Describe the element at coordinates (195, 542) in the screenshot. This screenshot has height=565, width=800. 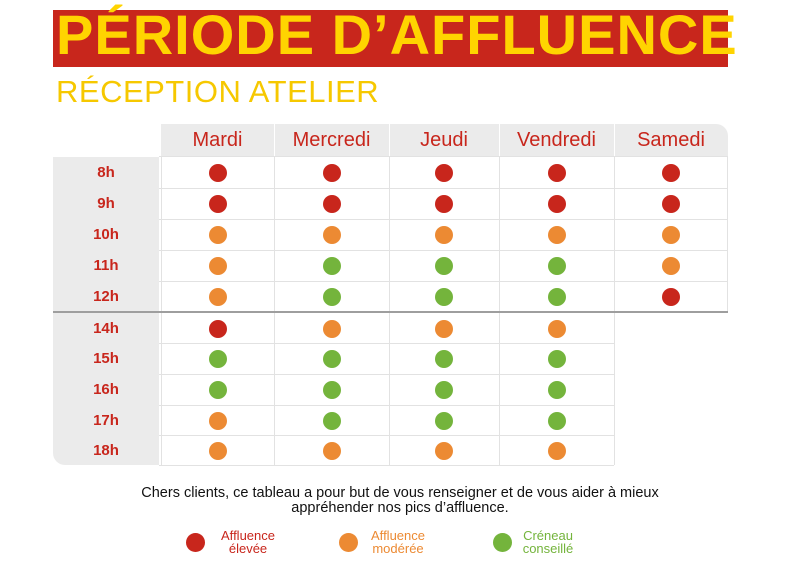
I see `legend-dot-eleve` at that location.